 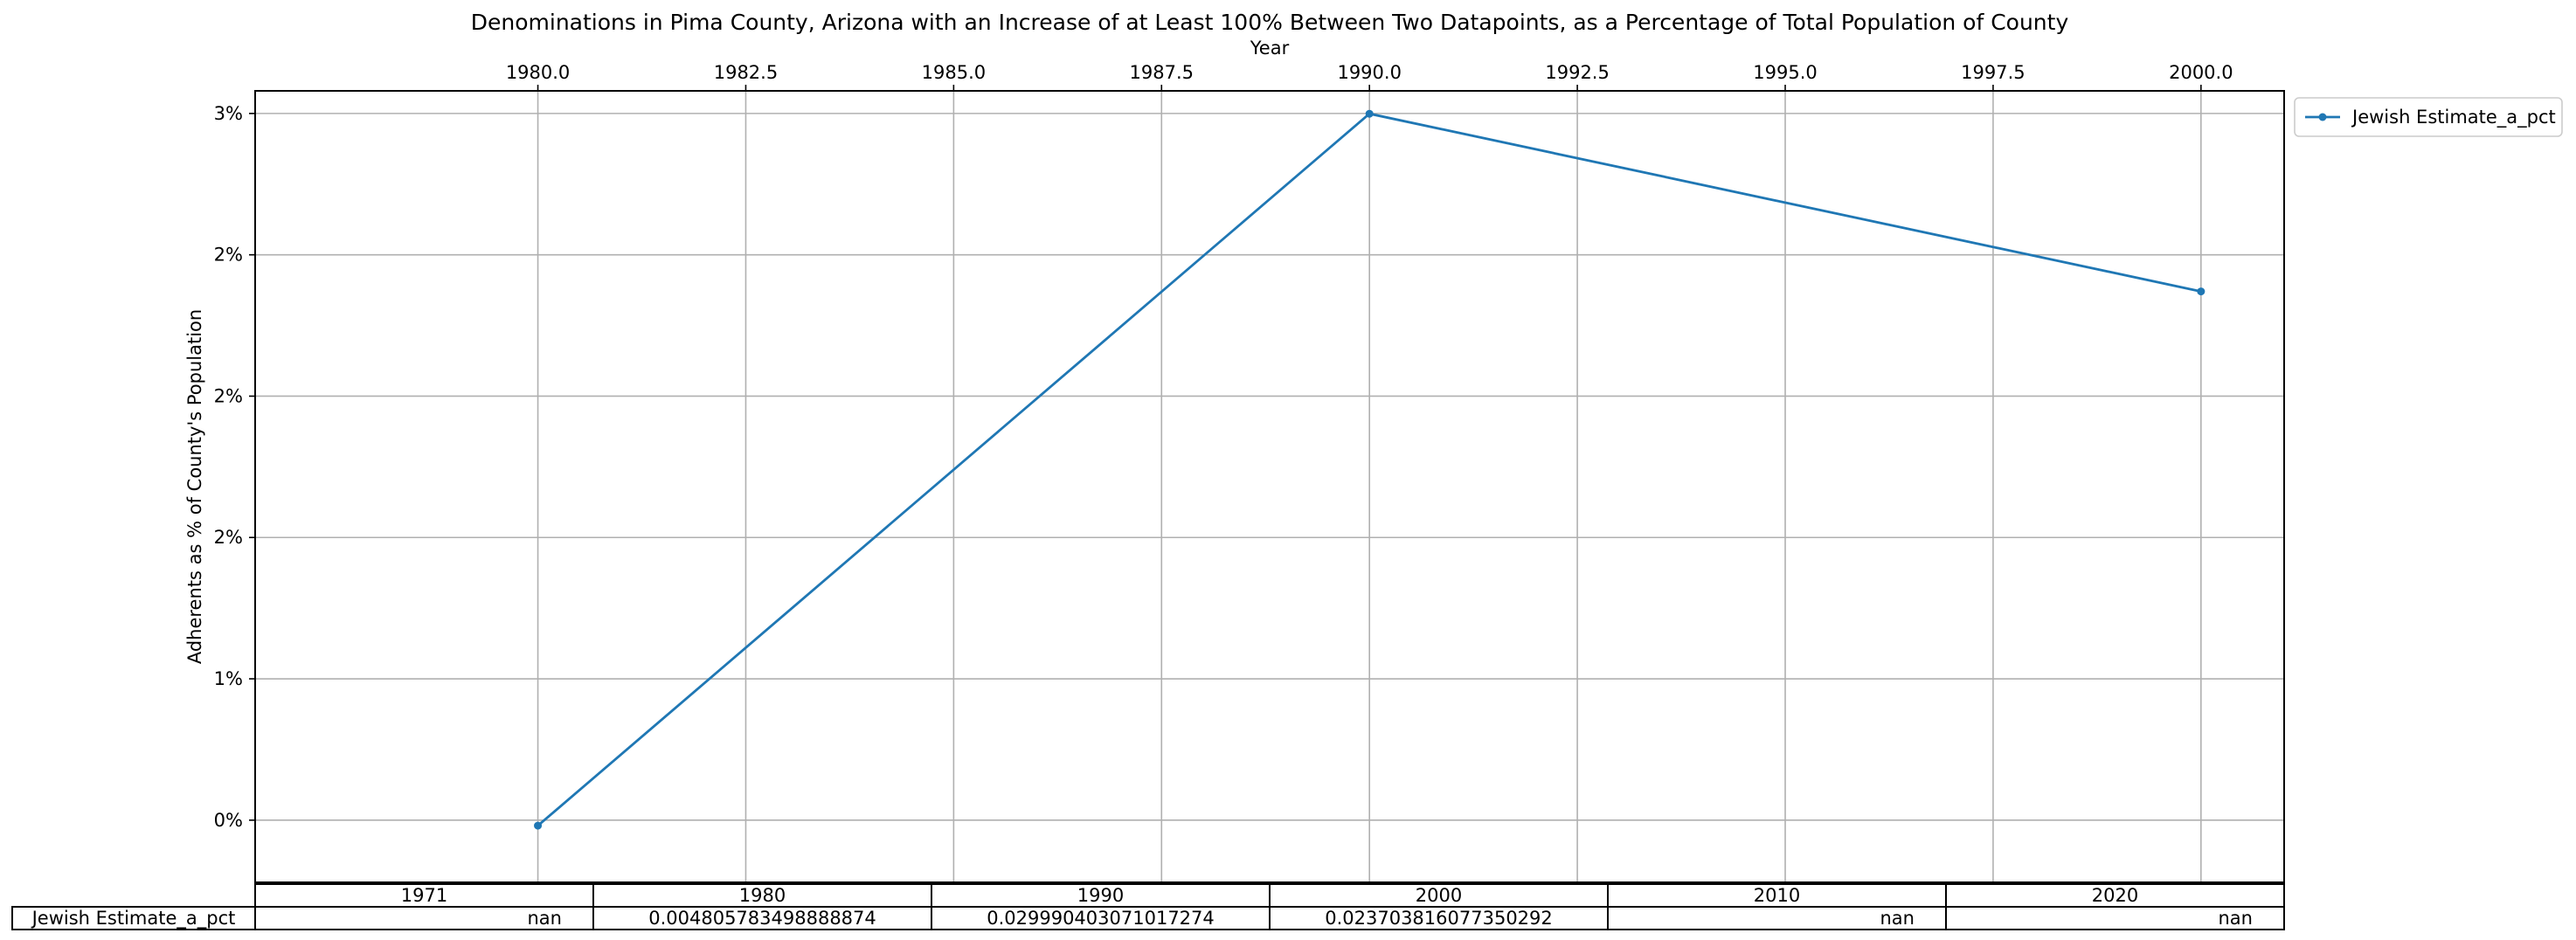 What do you see at coordinates (1577, 72) in the screenshot?
I see `x-tick-label: 1992.5` at bounding box center [1577, 72].